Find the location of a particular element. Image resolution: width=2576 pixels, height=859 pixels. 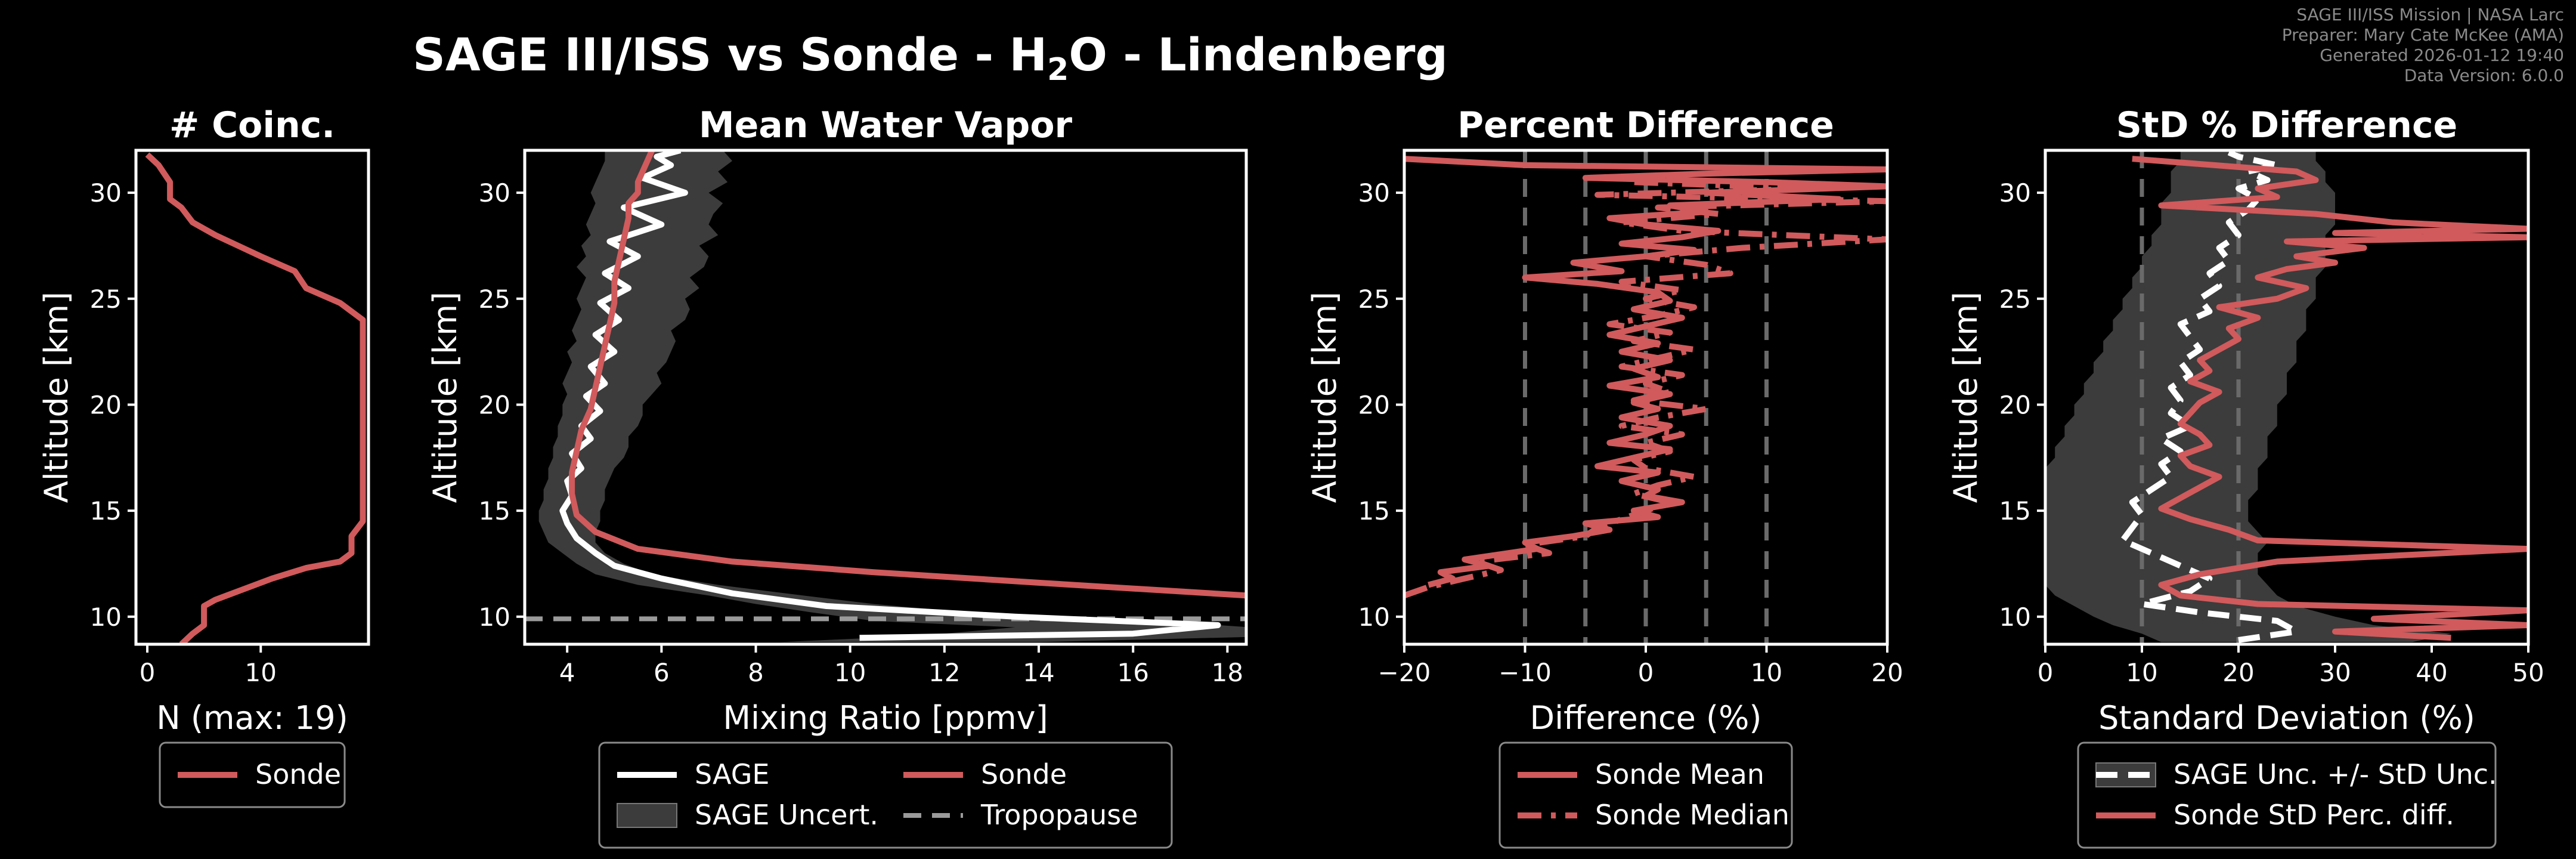

x-axis-label: Difference (%) is located at coordinates (1646, 718).